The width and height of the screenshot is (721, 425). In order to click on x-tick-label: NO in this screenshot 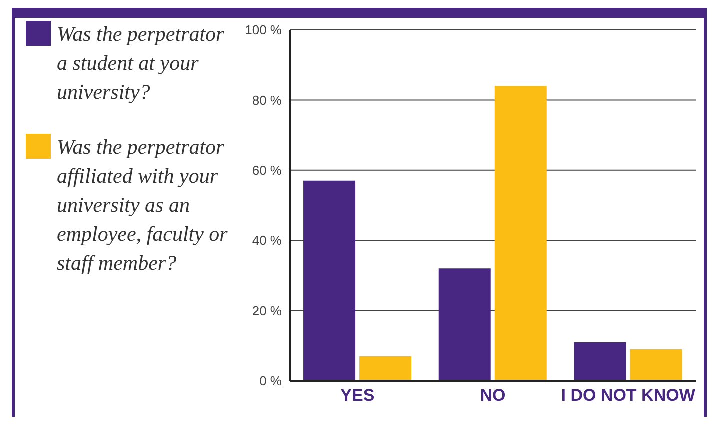, I will do `click(493, 396)`.